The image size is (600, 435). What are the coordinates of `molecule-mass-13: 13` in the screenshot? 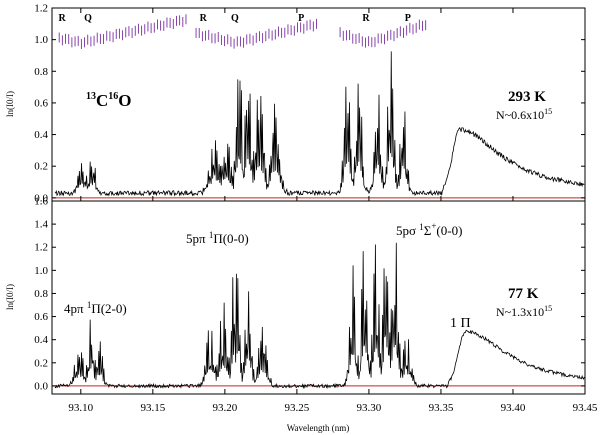 It's located at (91, 96).